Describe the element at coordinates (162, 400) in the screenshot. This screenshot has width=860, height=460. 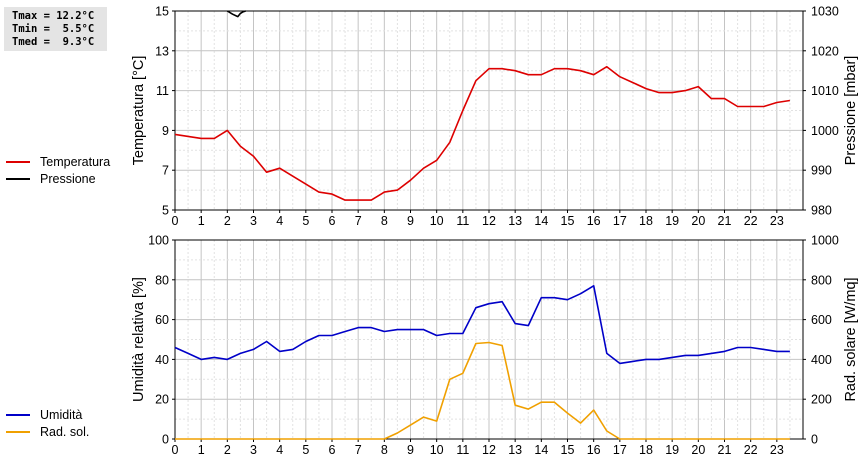
I see `panel2-y-tick-label: 20` at that location.